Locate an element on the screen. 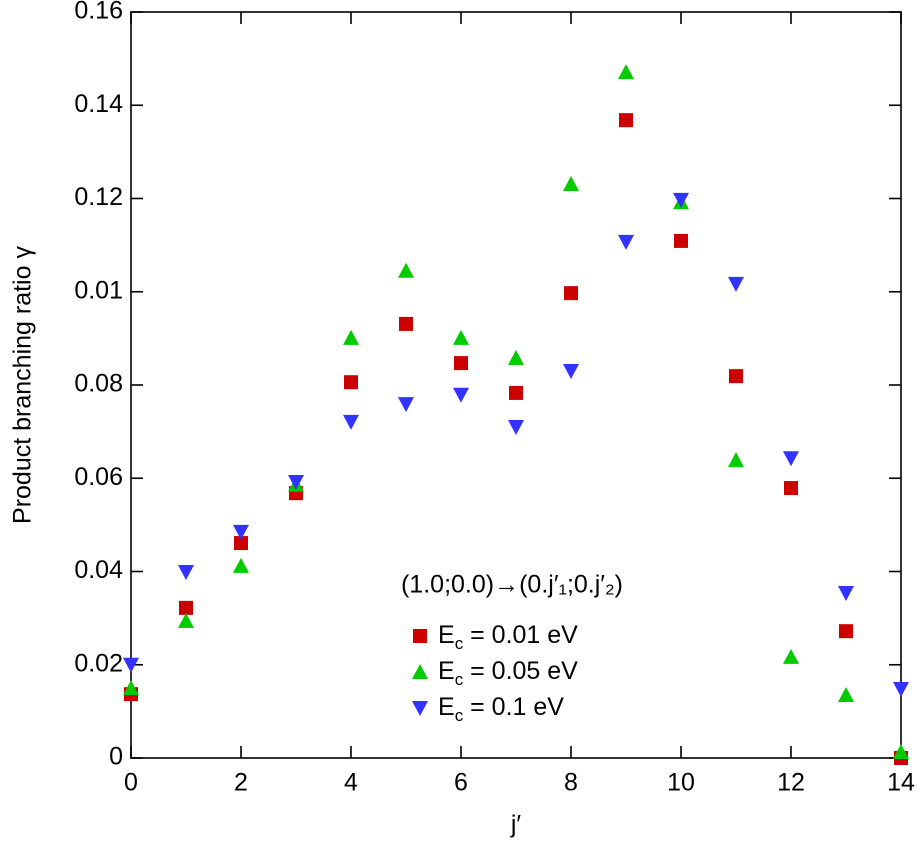 The image size is (918, 843). y-tick-label: 0.12 is located at coordinates (98, 197).